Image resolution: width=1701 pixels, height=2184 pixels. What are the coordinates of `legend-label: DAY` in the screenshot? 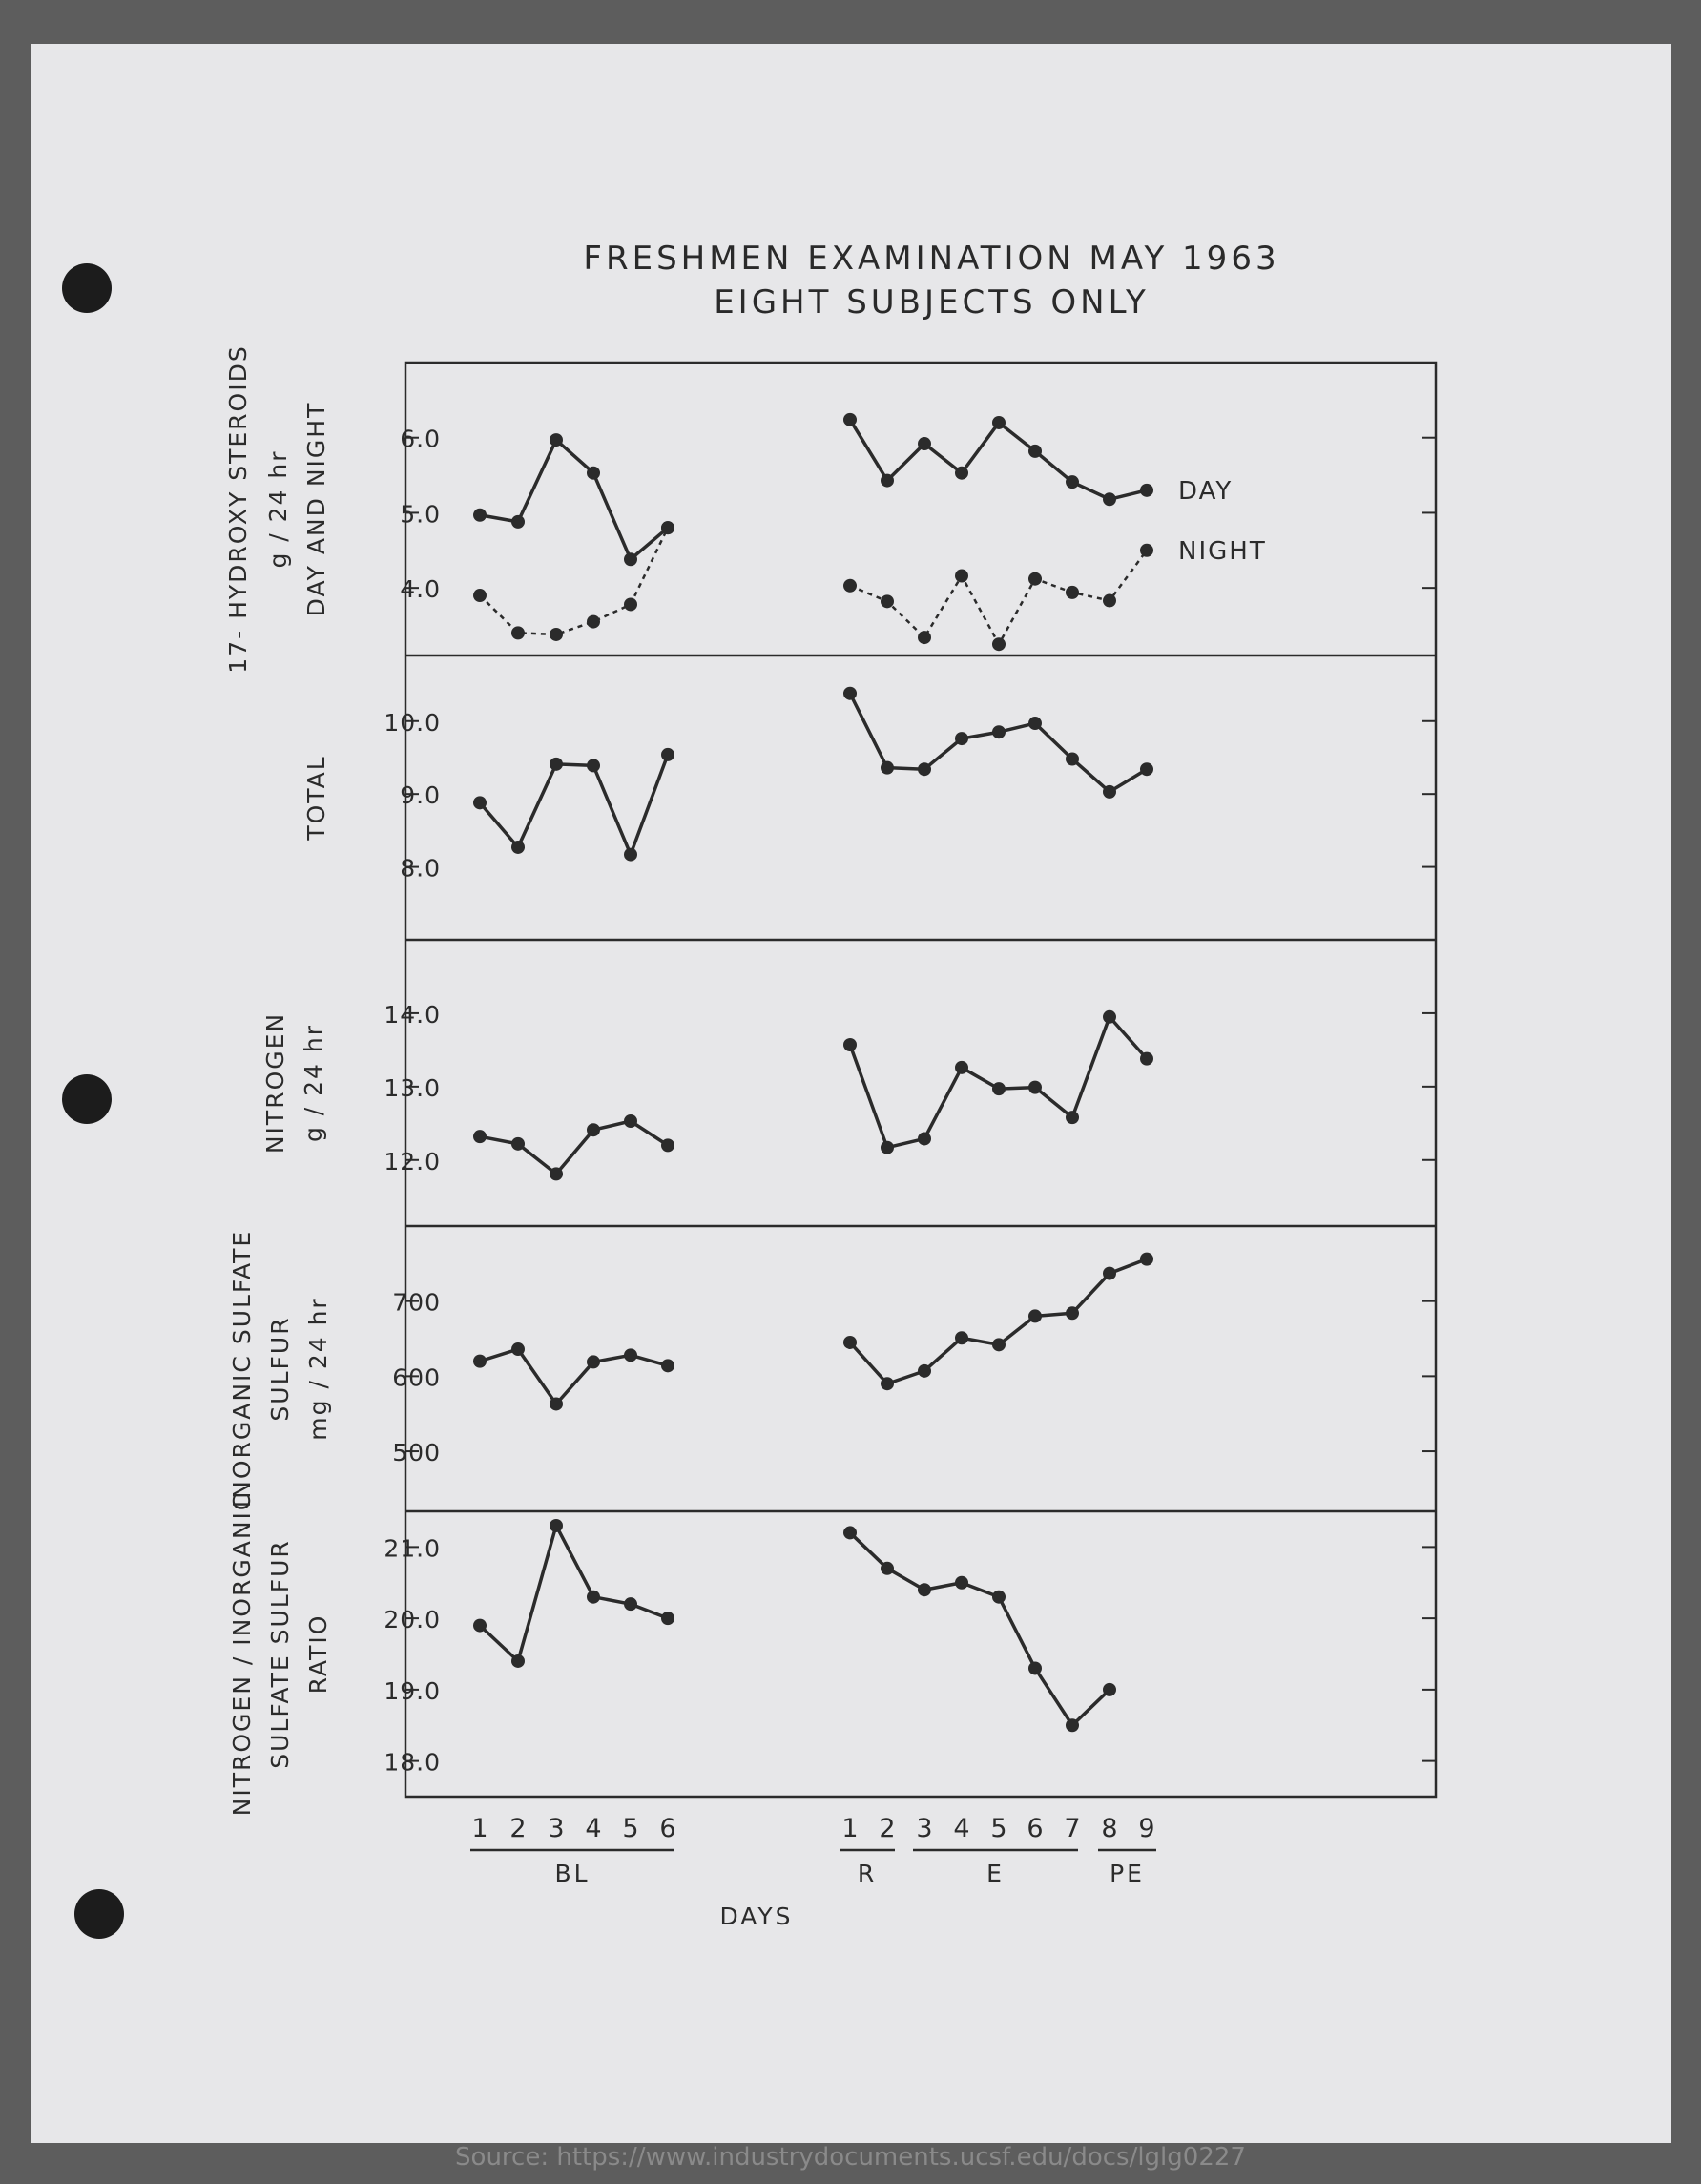 It's located at (1205, 492).